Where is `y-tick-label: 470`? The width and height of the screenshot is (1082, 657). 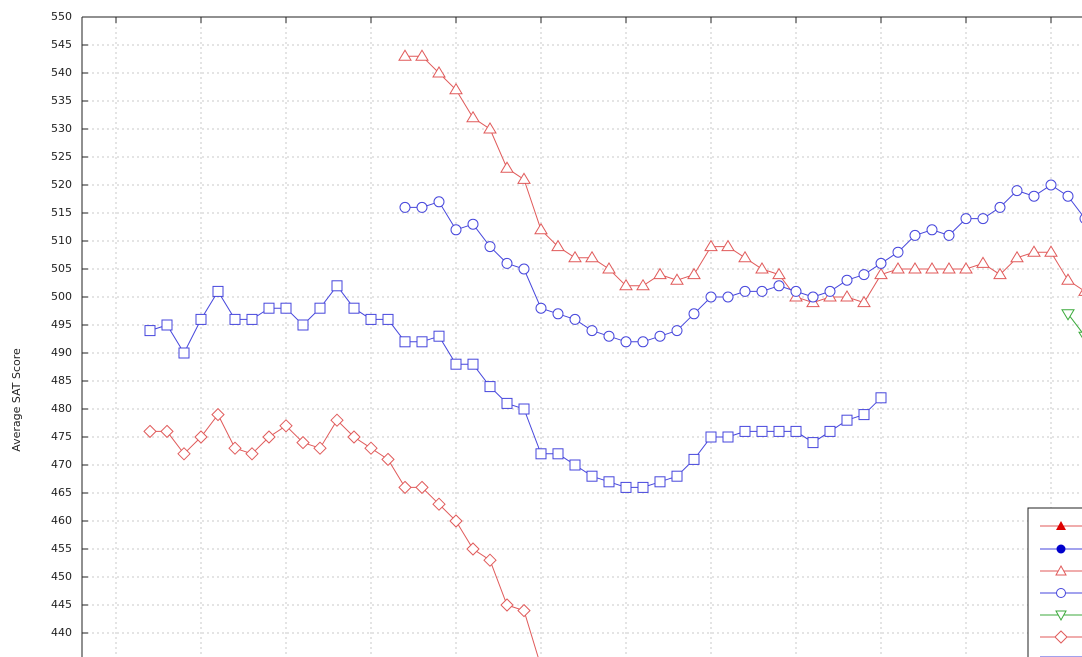 y-tick-label: 470 is located at coordinates (61, 464).